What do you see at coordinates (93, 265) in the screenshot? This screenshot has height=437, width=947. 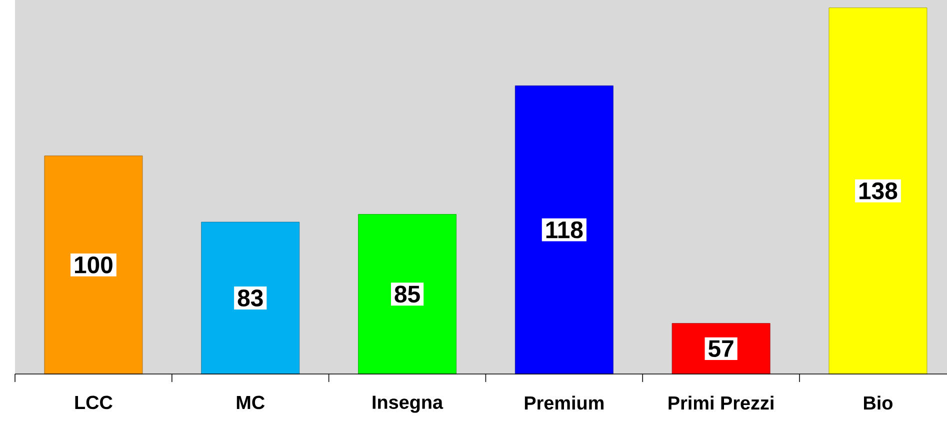 I see `data-label: 100` at bounding box center [93, 265].